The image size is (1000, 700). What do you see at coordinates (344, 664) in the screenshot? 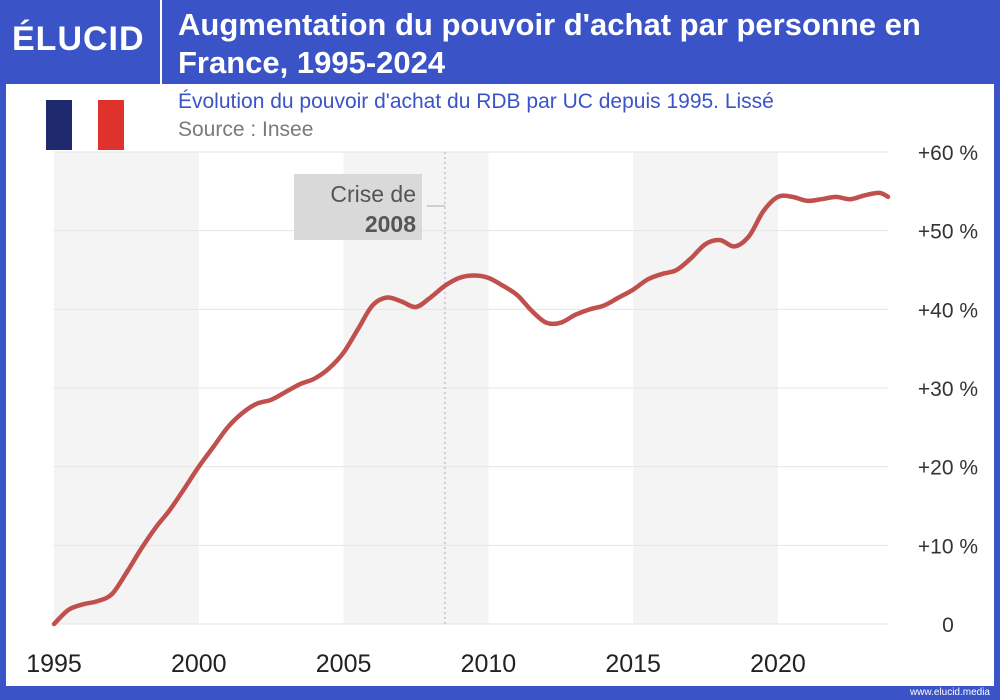
I see `x-tick-label: 2005` at bounding box center [344, 664].